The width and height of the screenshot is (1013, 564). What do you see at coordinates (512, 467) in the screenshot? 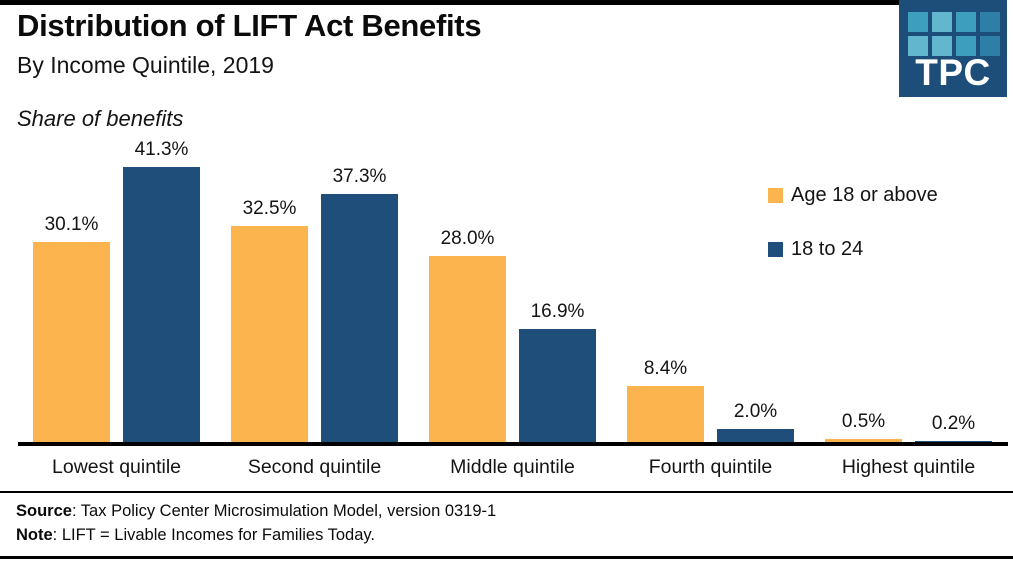
I see `x-axis-label: Middle quintile` at bounding box center [512, 467].